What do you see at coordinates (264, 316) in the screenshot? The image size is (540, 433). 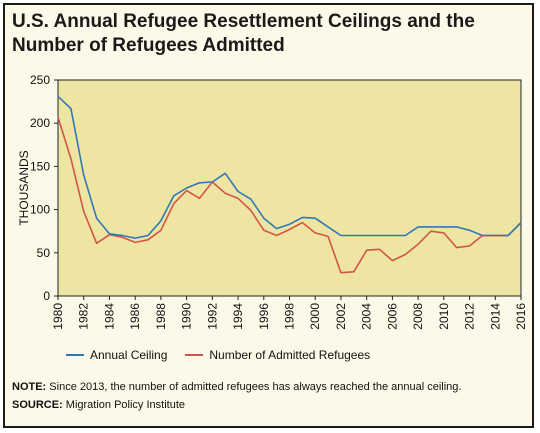 I see `x-tick-label: 1996` at bounding box center [264, 316].